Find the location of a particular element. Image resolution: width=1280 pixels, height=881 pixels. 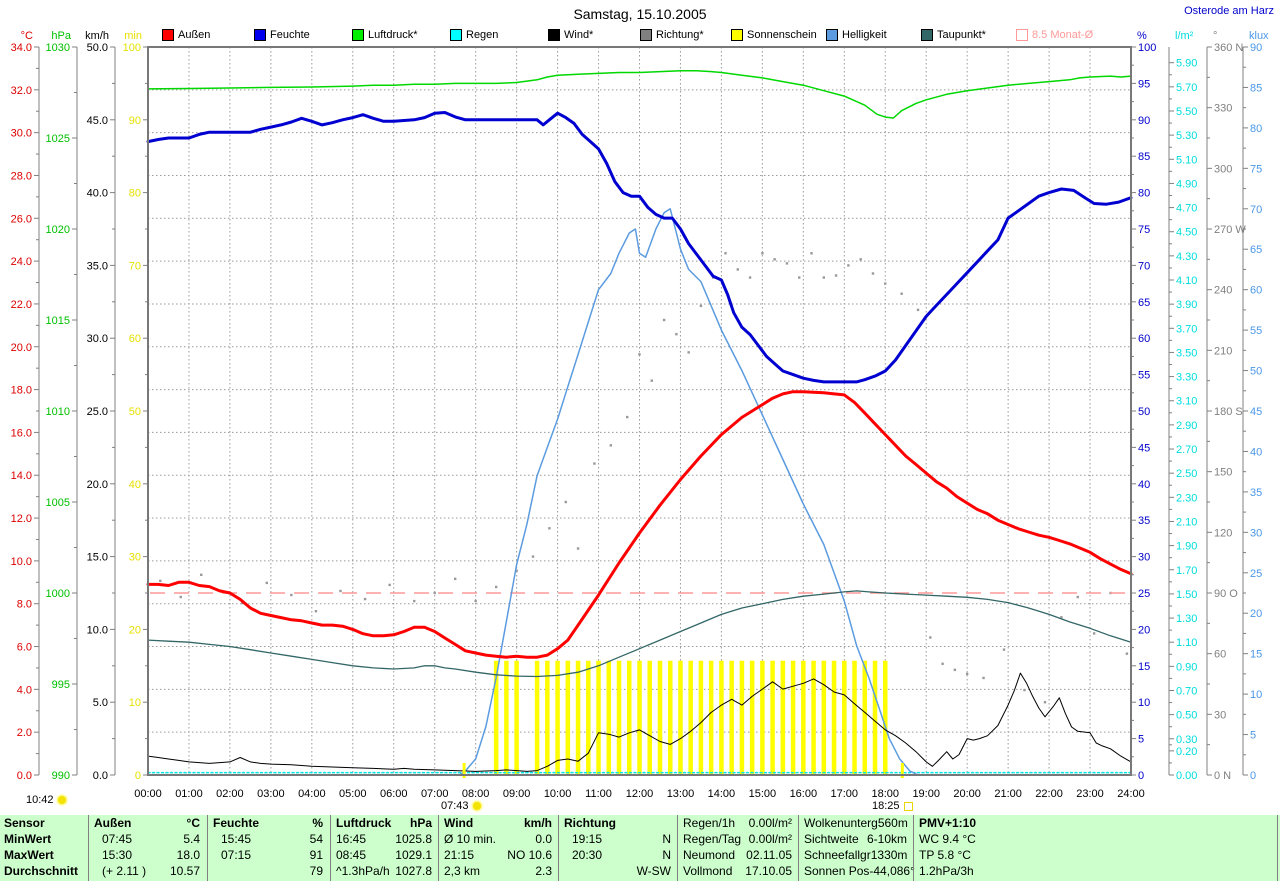

cell-label: MinWert is located at coordinates (28, 839).